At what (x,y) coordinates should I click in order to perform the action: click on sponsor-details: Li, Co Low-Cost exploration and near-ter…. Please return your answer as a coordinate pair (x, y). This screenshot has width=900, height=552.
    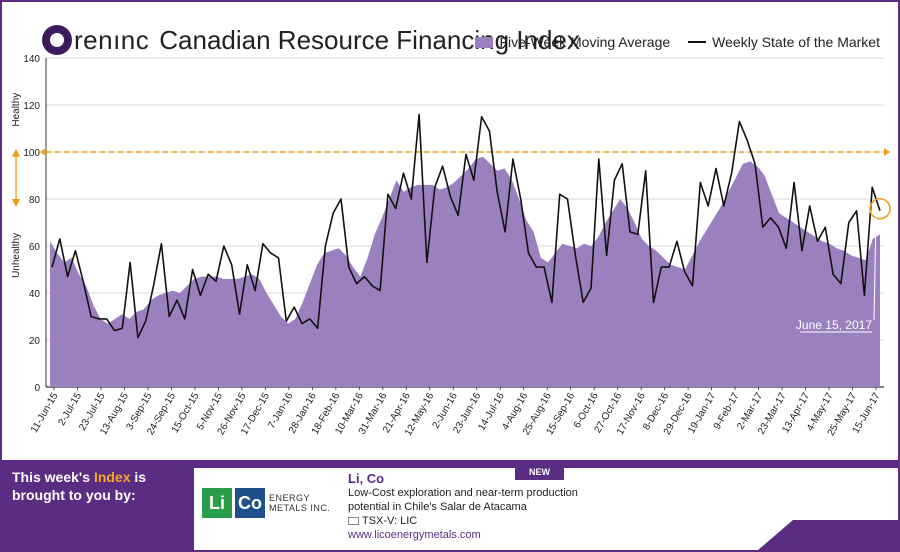
    Looking at the image, I should click on (463, 507).